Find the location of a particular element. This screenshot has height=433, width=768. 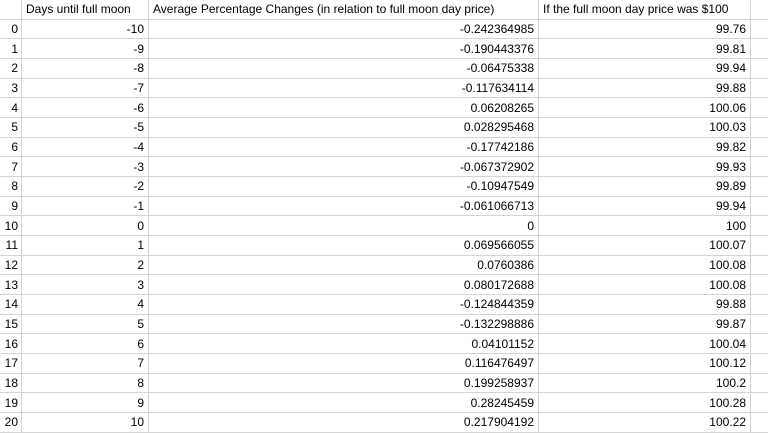

cell-row-index: 1 is located at coordinates (11, 49).